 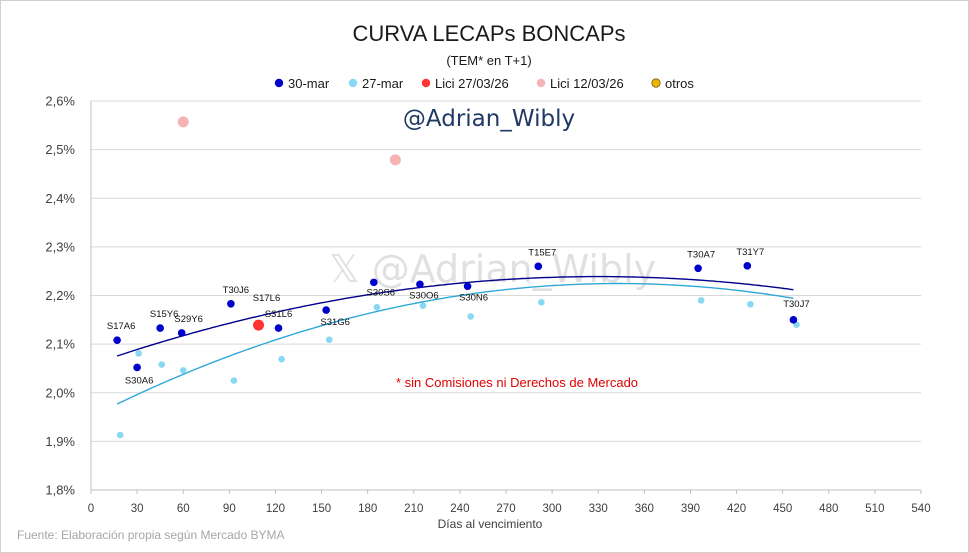 What do you see at coordinates (60, 392) in the screenshot?
I see `y-tick-label: 2,0%` at bounding box center [60, 392].